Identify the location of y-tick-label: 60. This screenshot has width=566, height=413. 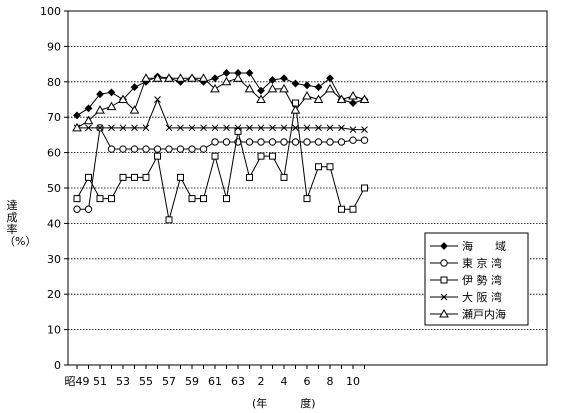
(54, 153).